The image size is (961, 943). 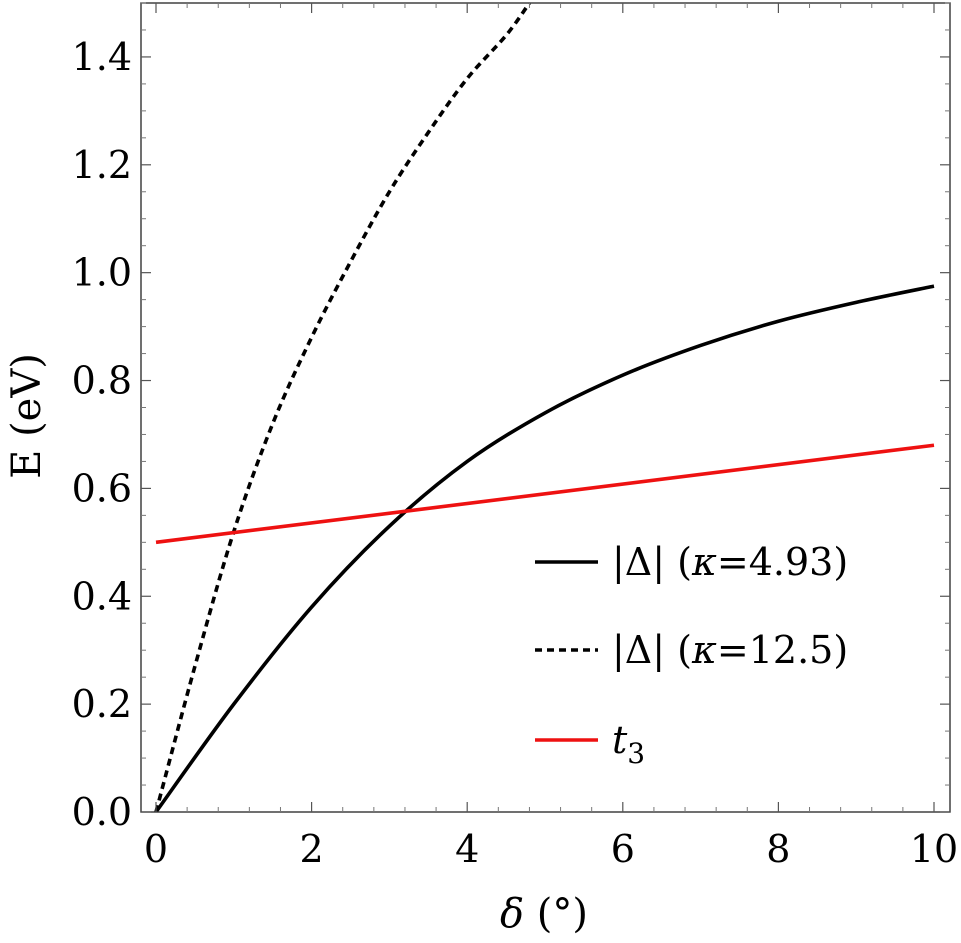 What do you see at coordinates (312, 849) in the screenshot?
I see `x-tick-label: 2` at bounding box center [312, 849].